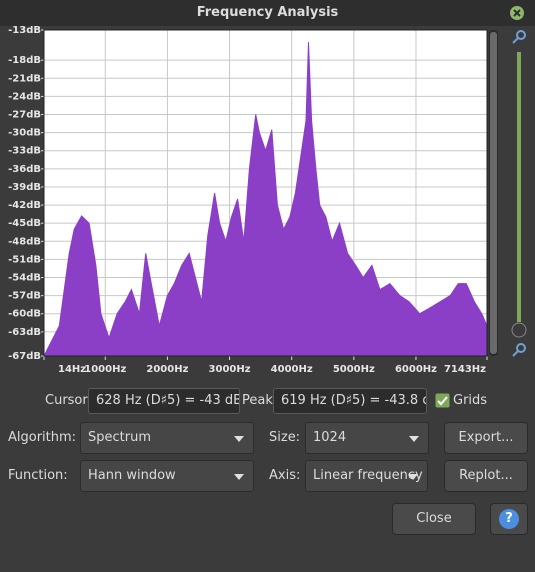 Image resolution: width=535 pixels, height=572 pixels. What do you see at coordinates (354, 369) in the screenshot?
I see `x-tick-label: 5000Hz` at bounding box center [354, 369].